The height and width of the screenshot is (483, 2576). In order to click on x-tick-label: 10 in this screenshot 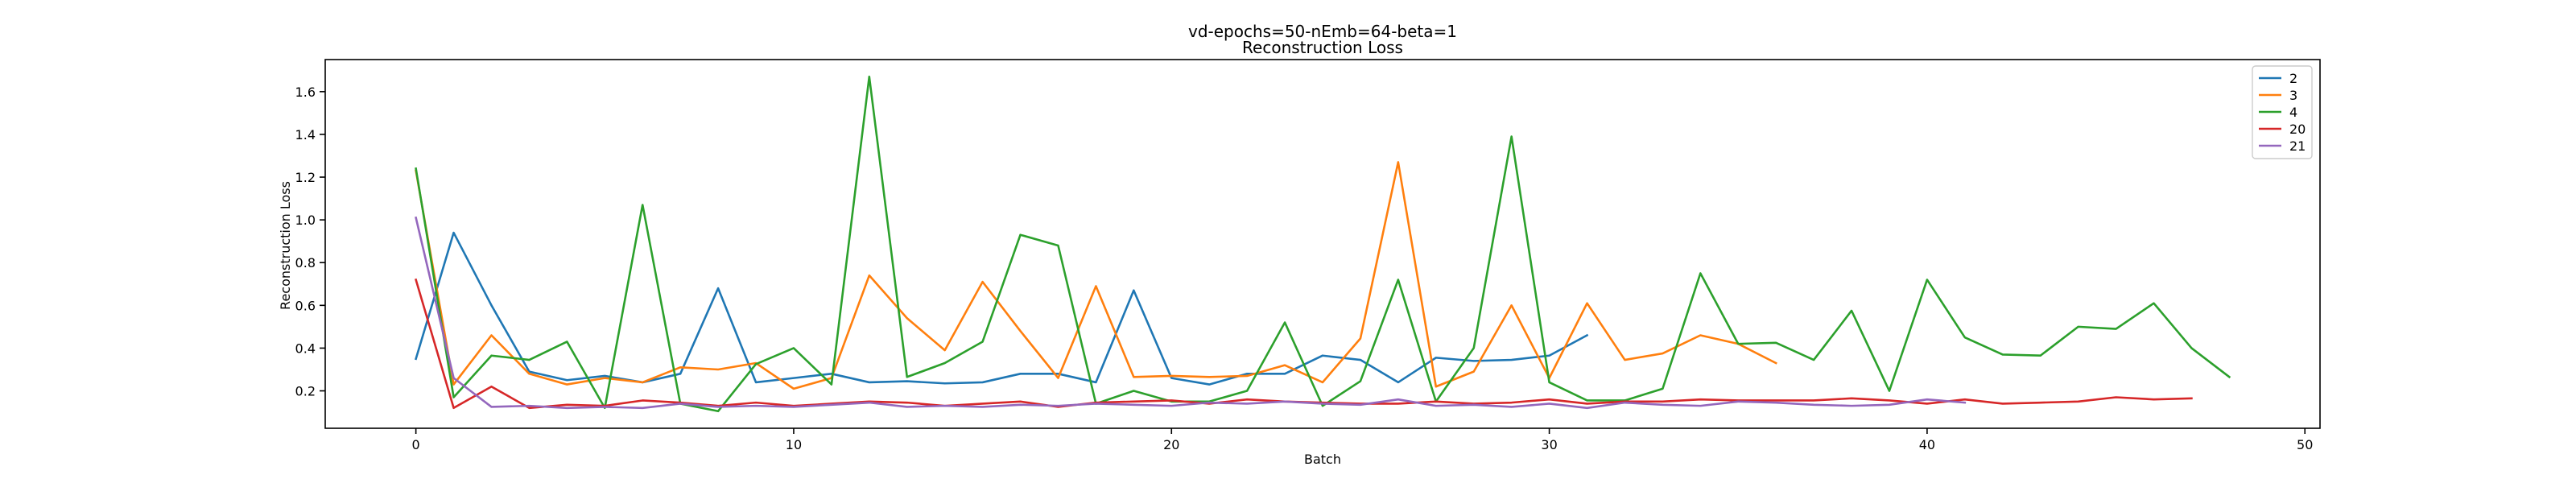, I will do `click(794, 444)`.